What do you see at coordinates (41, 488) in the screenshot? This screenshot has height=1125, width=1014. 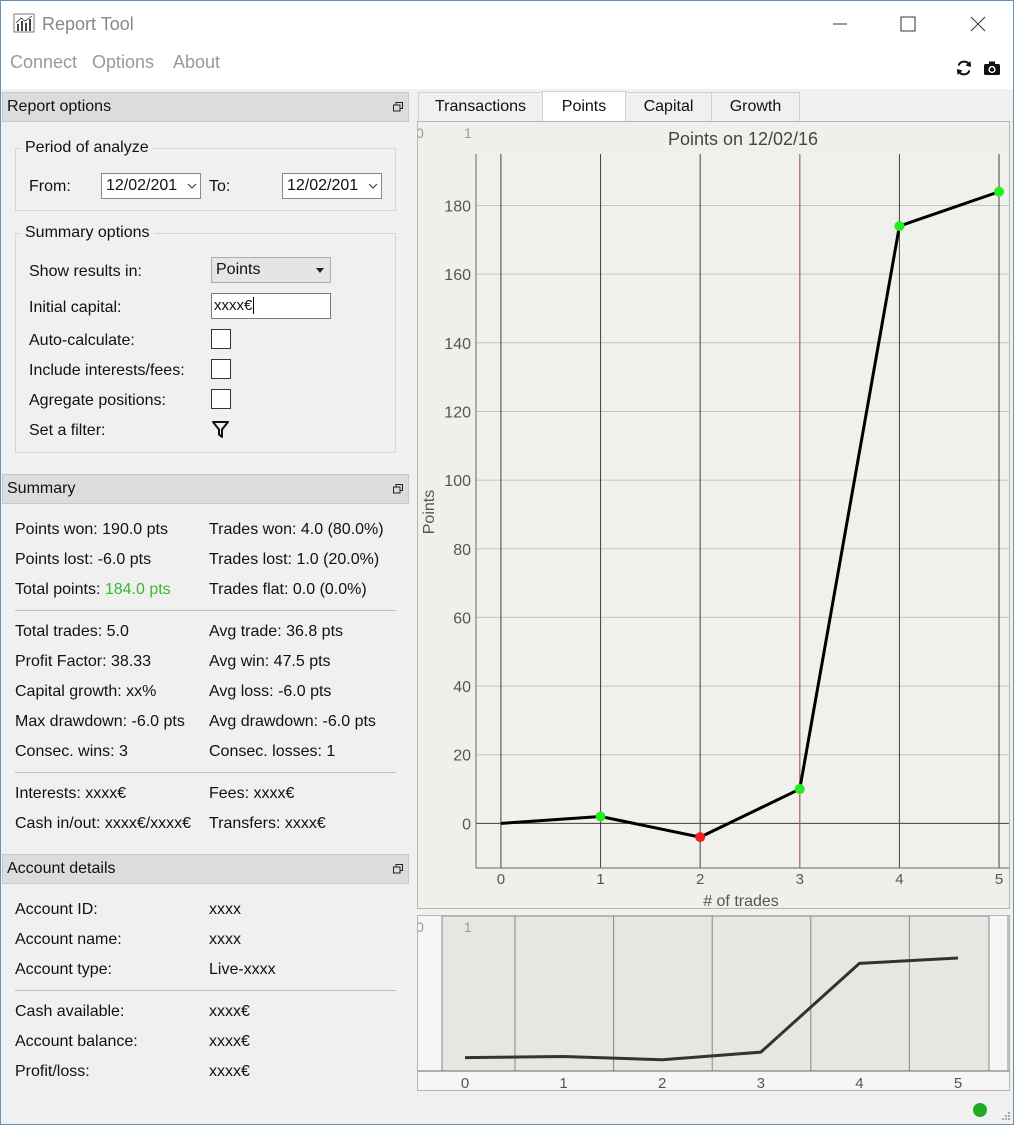 I see `summary-title: Summary` at bounding box center [41, 488].